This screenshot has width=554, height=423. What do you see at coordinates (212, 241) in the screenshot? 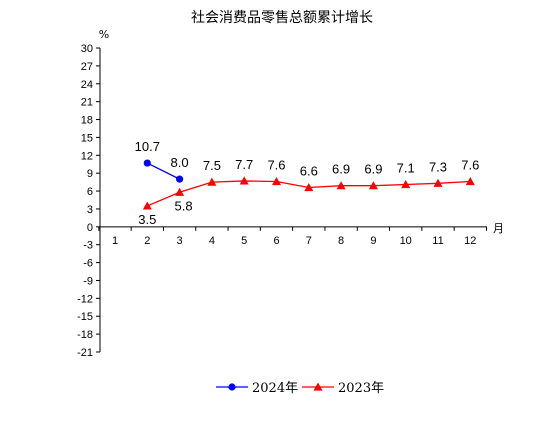
I see `x-tick-label: 4` at bounding box center [212, 241].